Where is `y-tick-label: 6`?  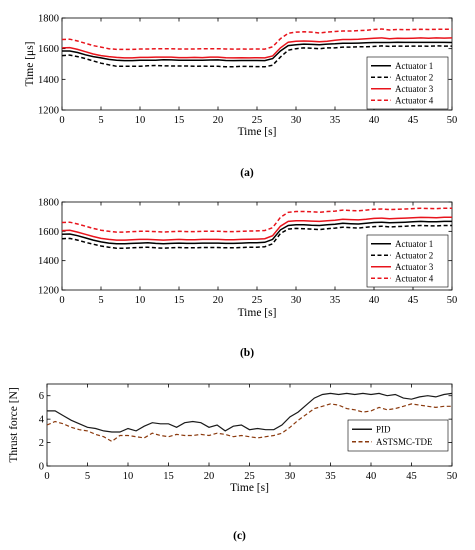 y-tick-label: 6 is located at coordinates (41, 396).